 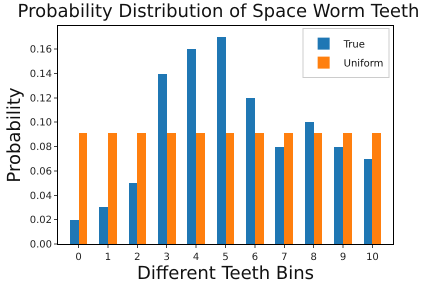 What do you see at coordinates (108, 257) in the screenshot?
I see `x-tick-label: 1` at bounding box center [108, 257].